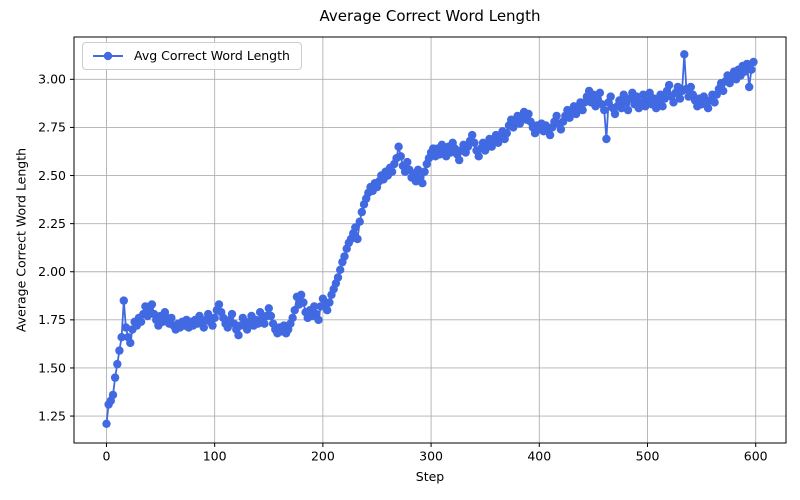 The height and width of the screenshot is (500, 800). Describe the element at coordinates (52, 271) in the screenshot. I see `y-tick-label: 2.00` at that location.